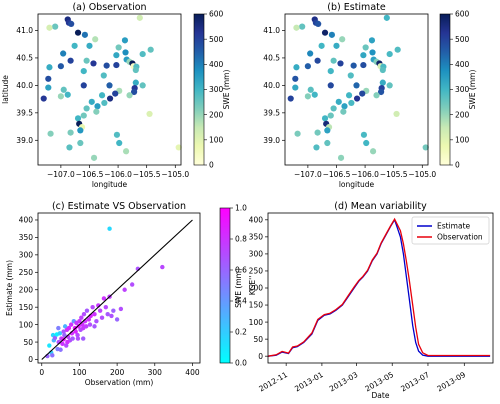 The height and width of the screenshot is (404, 500). I want to click on legend: Estimate Observation, so click(450, 230).